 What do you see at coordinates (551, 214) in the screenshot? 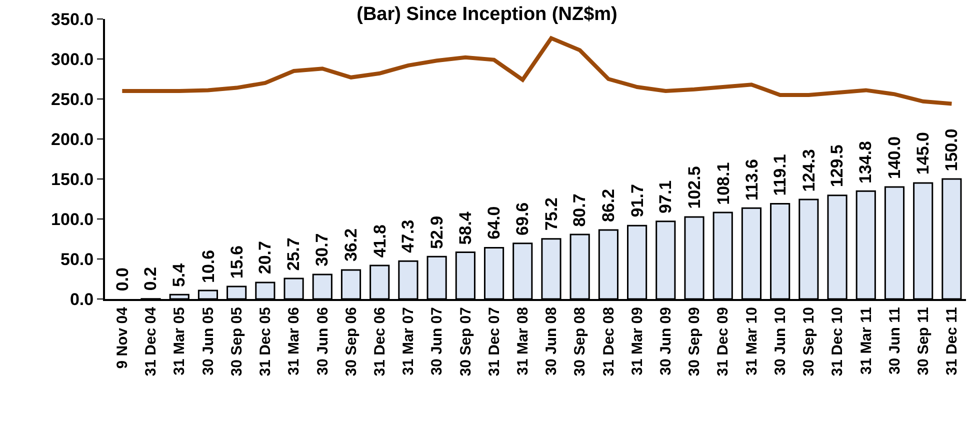
I see `data-label: 75.2` at bounding box center [551, 214].